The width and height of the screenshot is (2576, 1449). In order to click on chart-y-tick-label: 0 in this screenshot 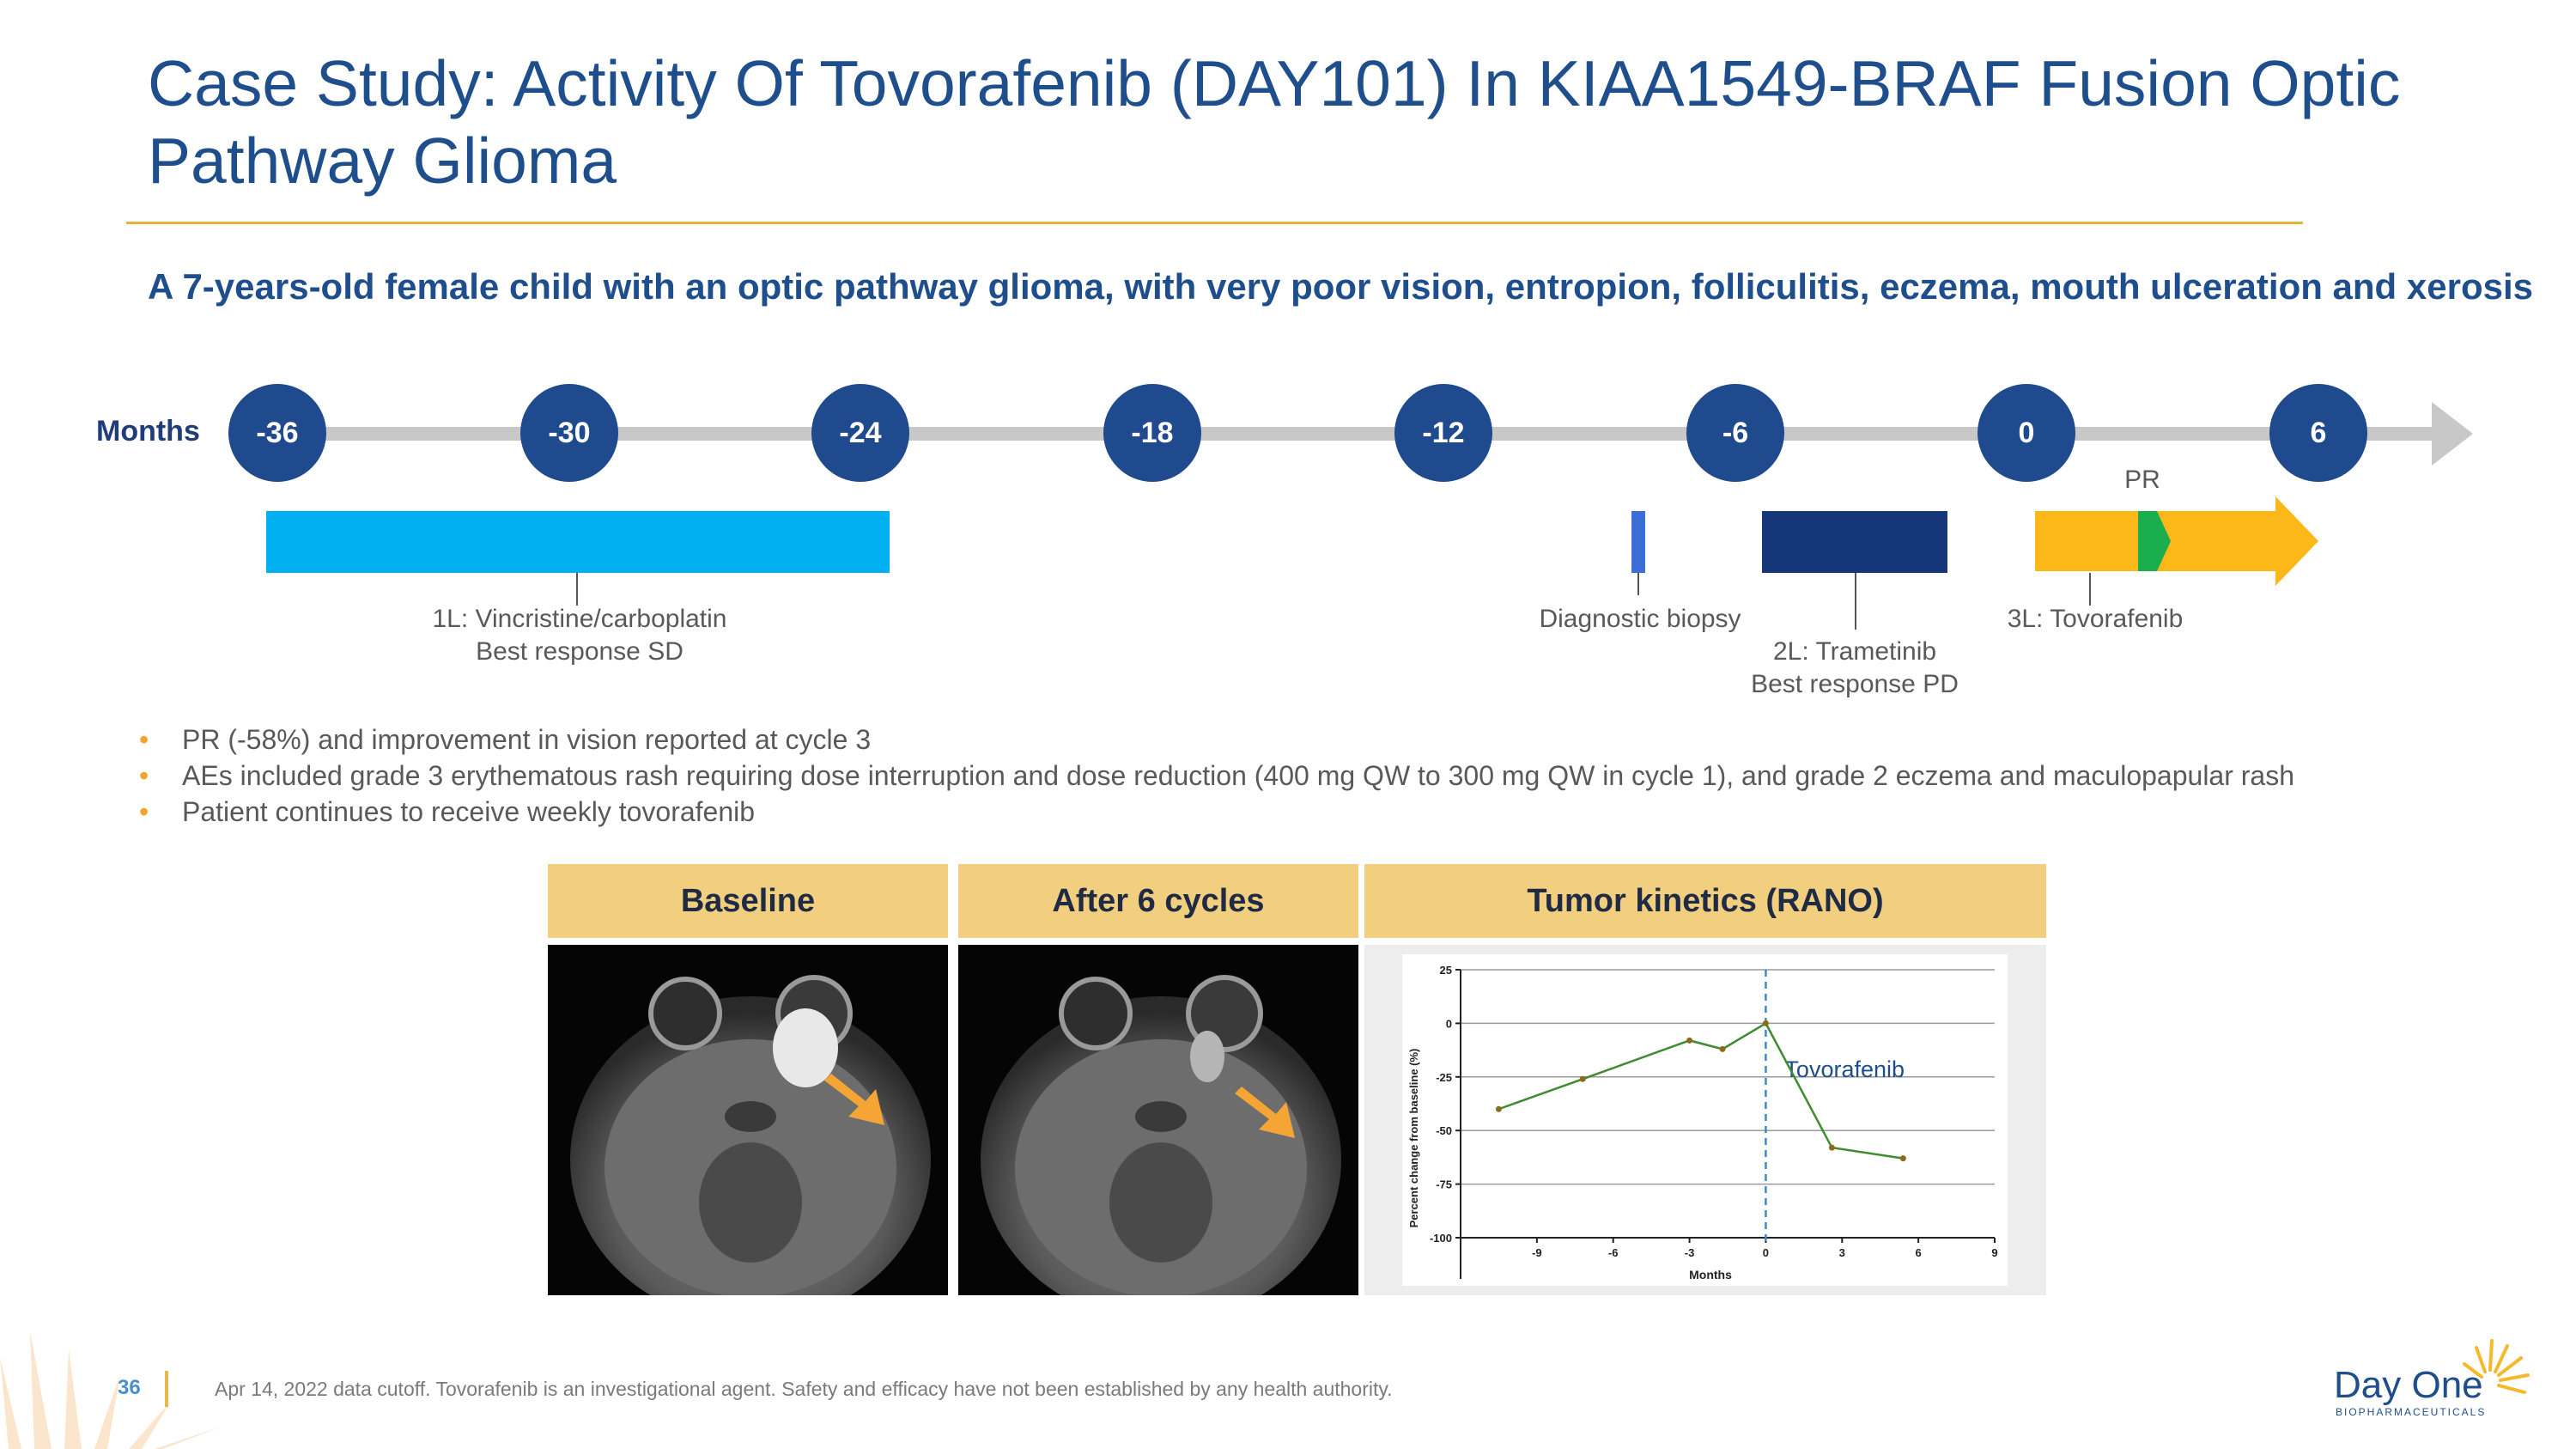, I will do `click(1449, 1023)`.